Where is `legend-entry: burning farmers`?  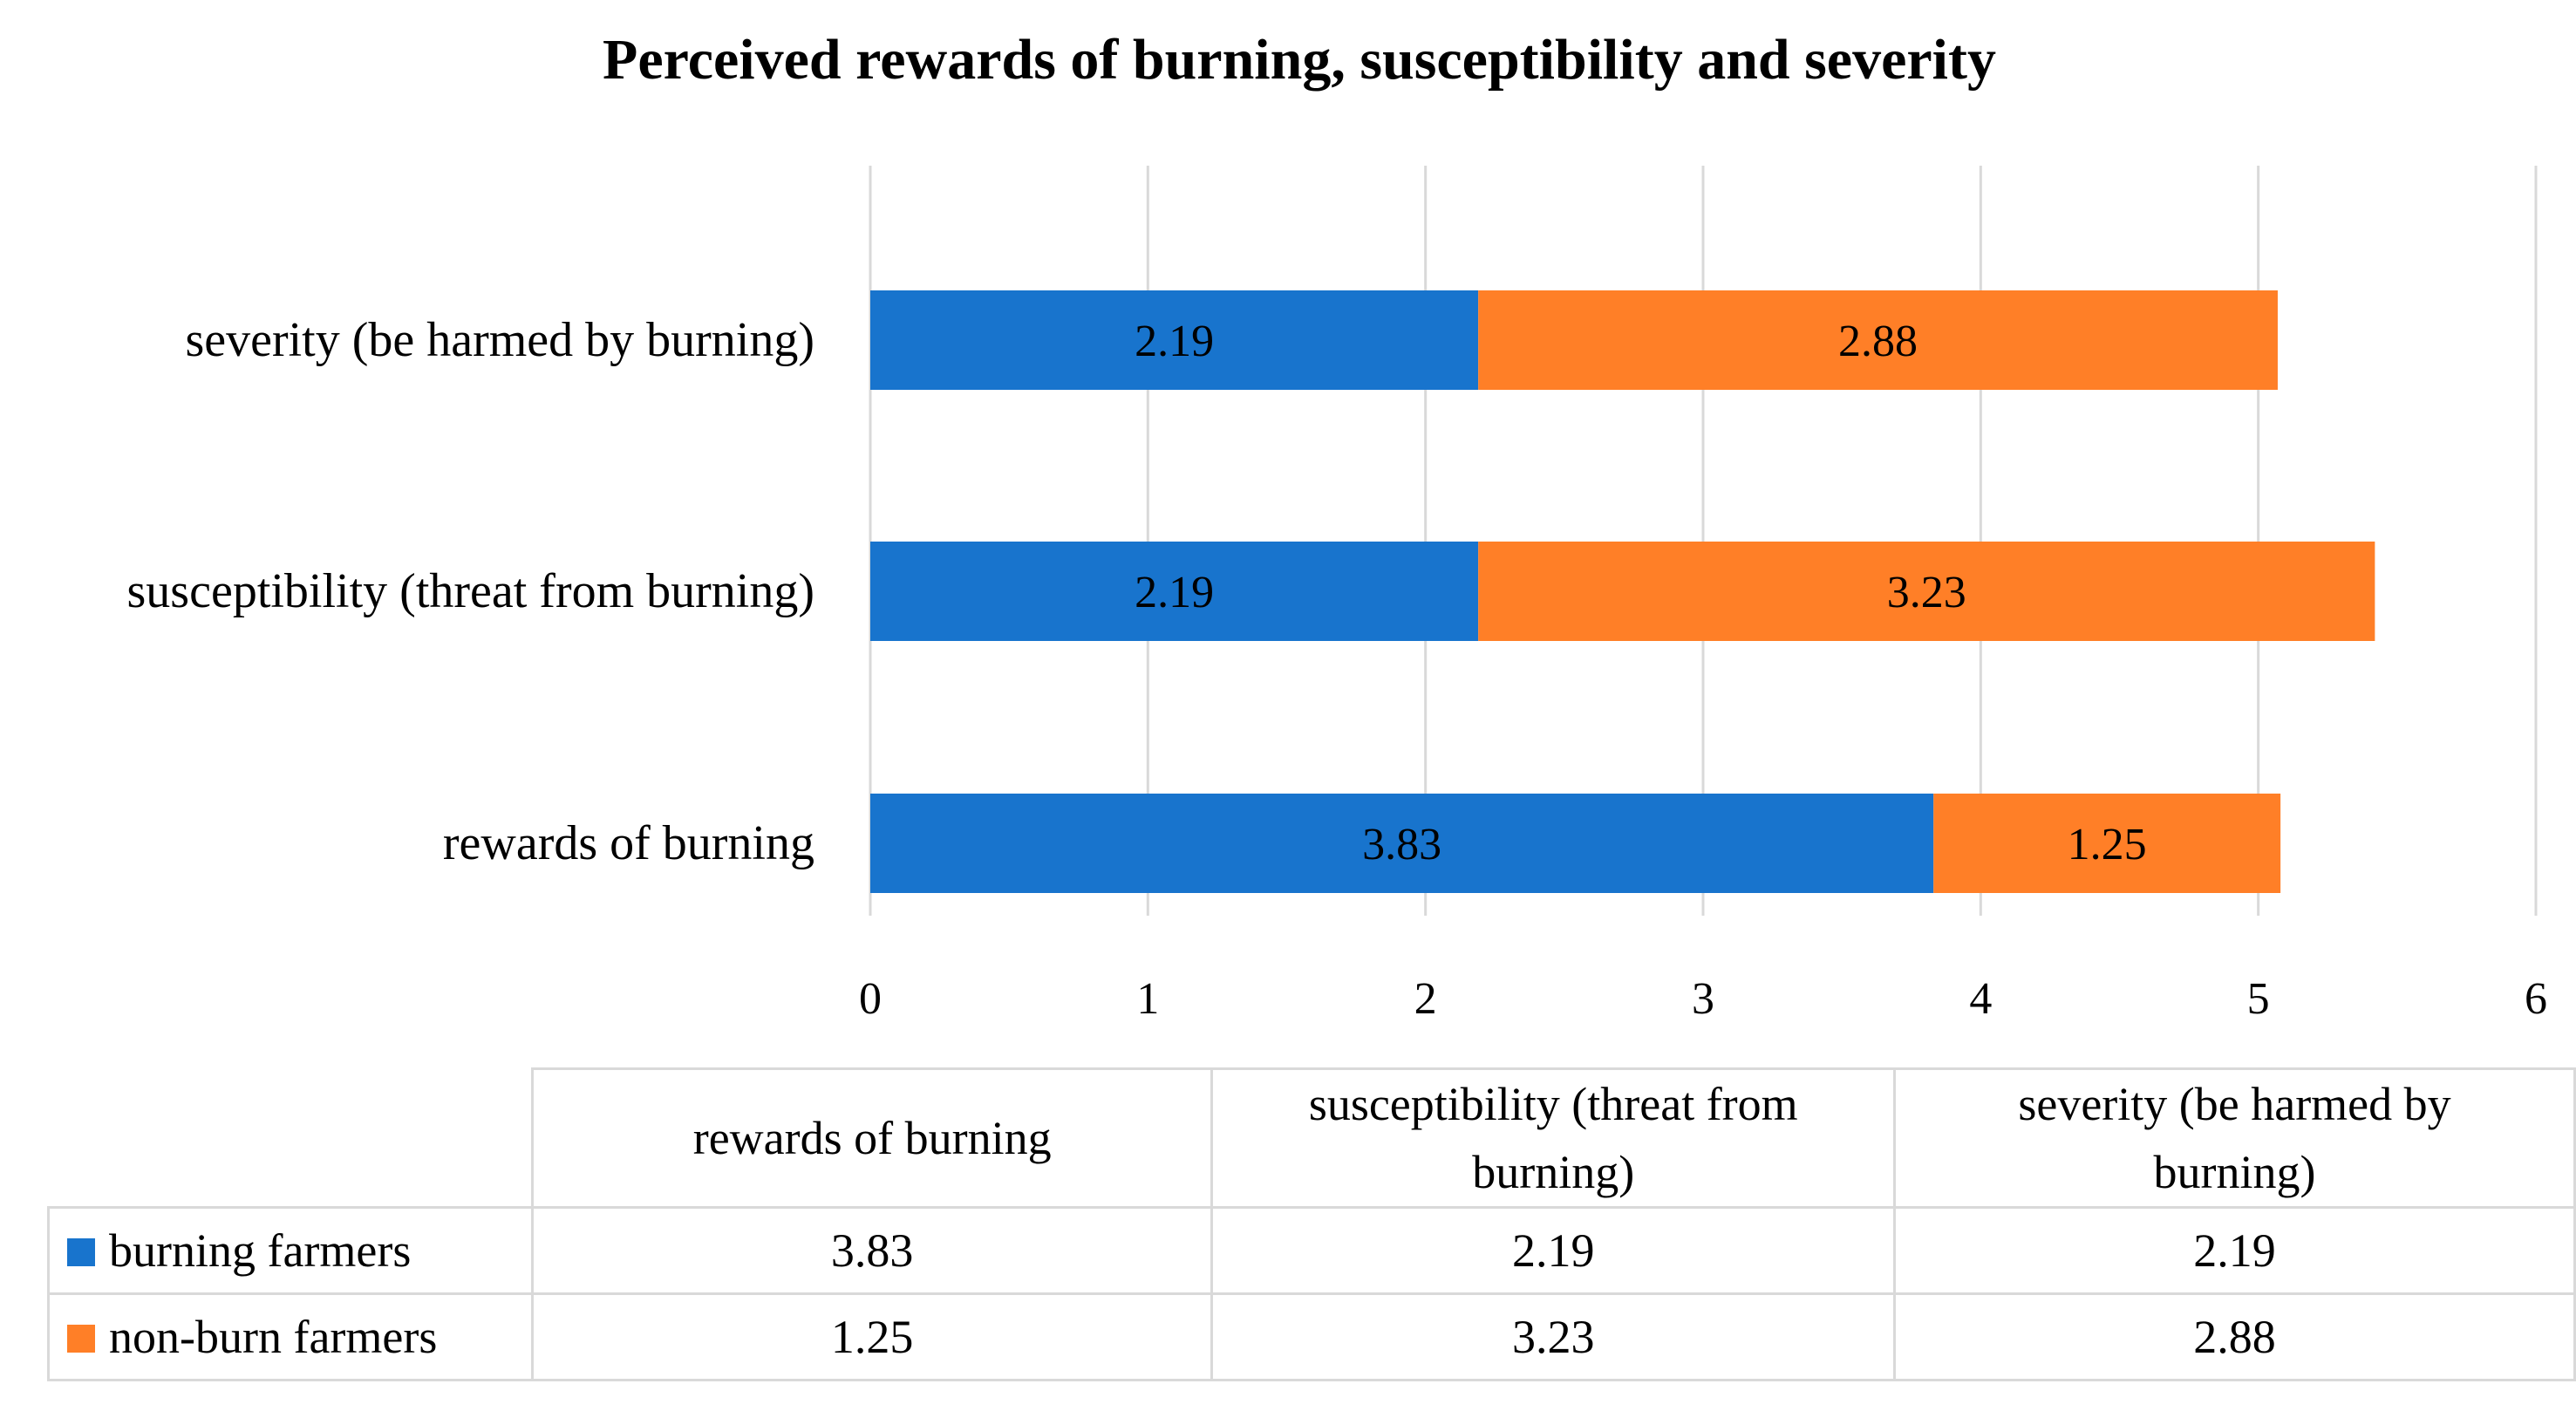 legend-entry: burning farmers is located at coordinates (290, 1250).